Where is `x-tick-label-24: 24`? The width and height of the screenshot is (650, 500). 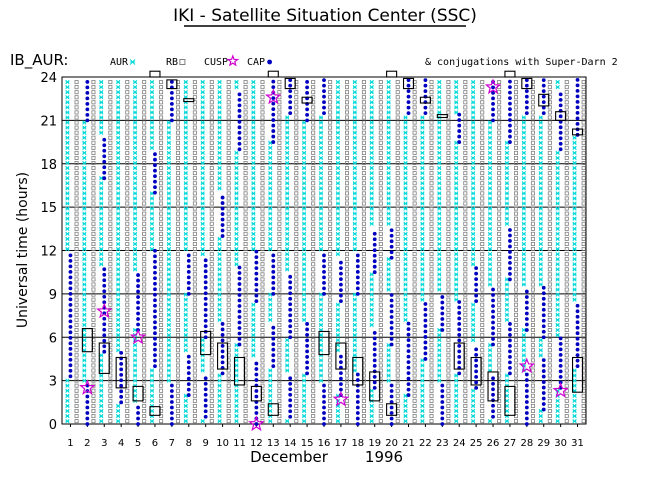 x-tick-label-24: 24 is located at coordinates (459, 443).